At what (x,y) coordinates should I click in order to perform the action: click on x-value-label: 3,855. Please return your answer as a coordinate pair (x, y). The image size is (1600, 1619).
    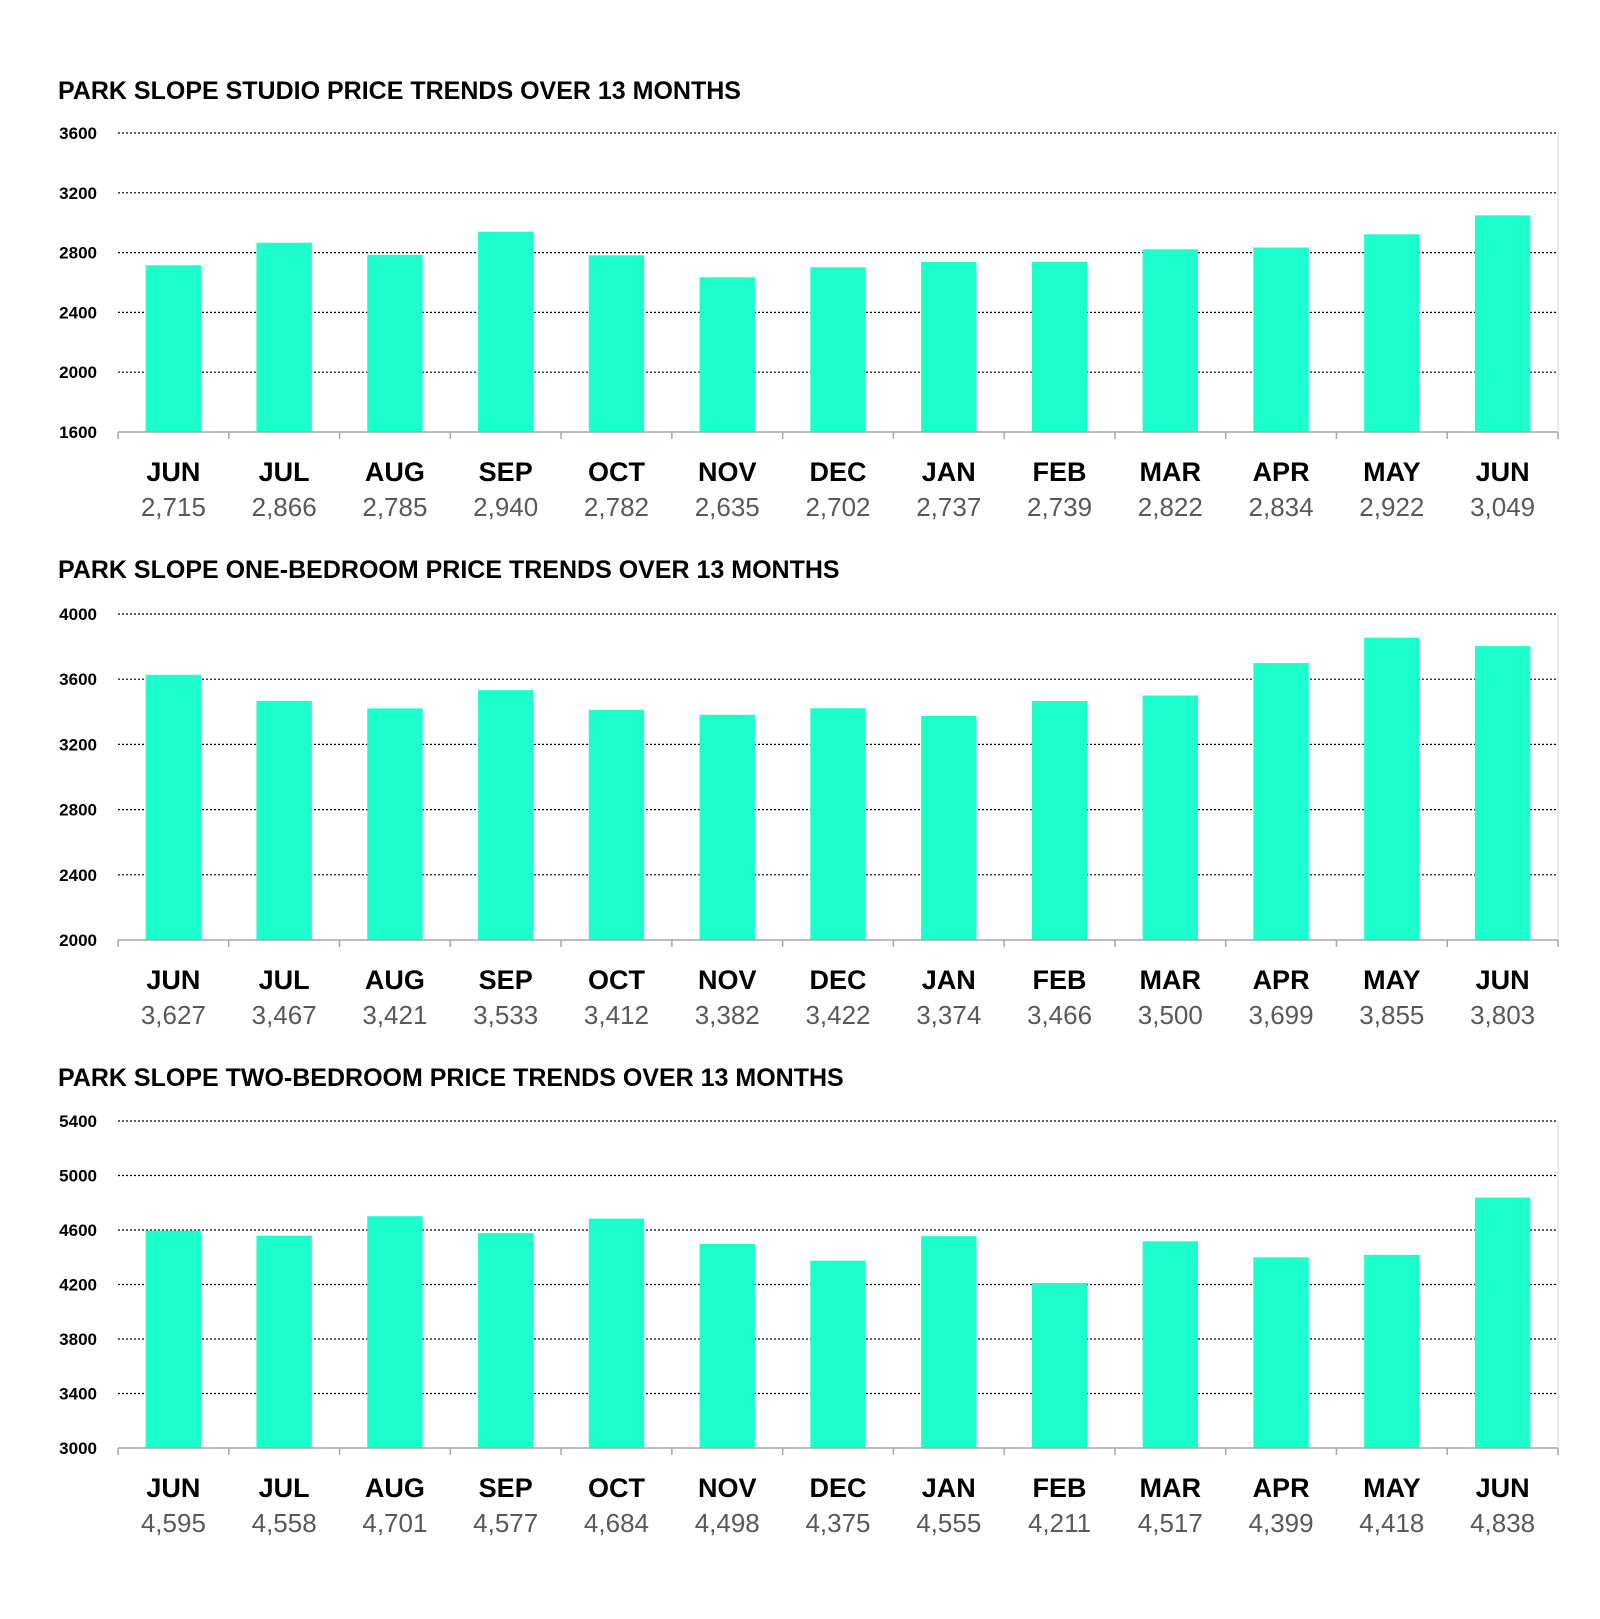
    Looking at the image, I should click on (1391, 1015).